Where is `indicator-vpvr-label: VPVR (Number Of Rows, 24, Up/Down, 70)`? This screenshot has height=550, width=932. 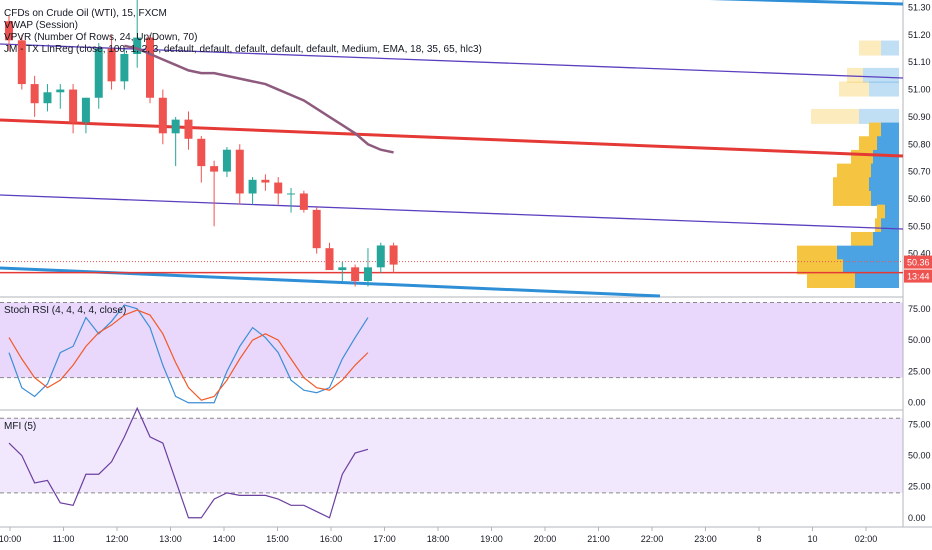
indicator-vpvr-label: VPVR (Number Of Rows, 24, Up/Down, 70) is located at coordinates (101, 37).